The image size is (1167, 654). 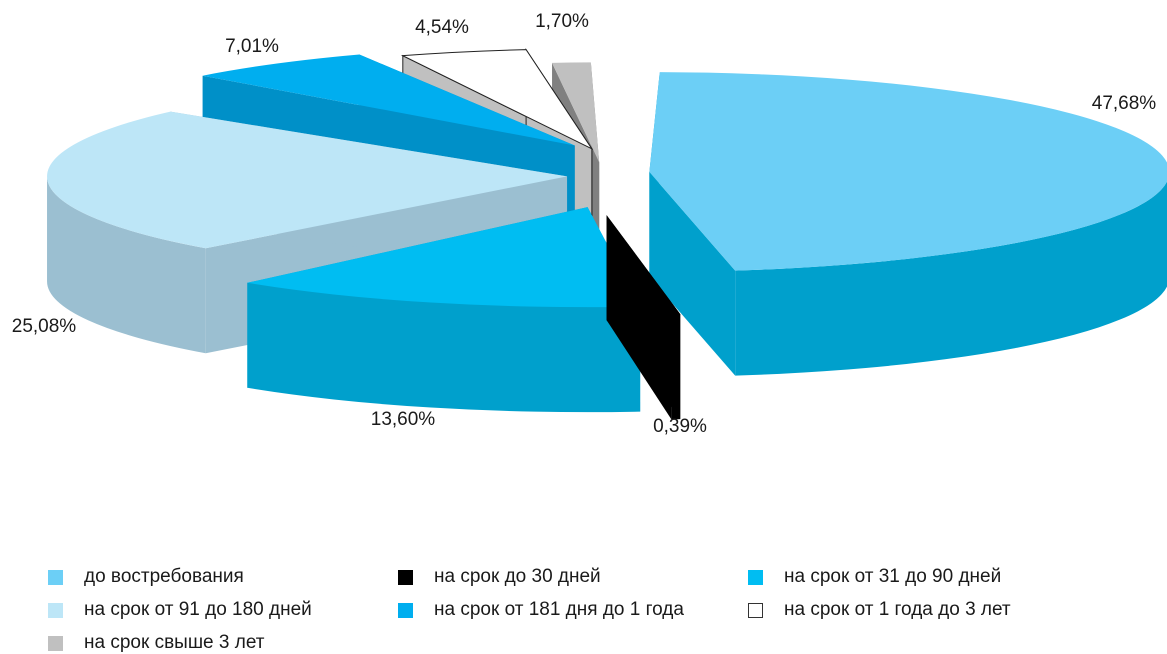 I want to click on data-label-181-days-to-1-year: 7,01%, so click(x=252, y=46).